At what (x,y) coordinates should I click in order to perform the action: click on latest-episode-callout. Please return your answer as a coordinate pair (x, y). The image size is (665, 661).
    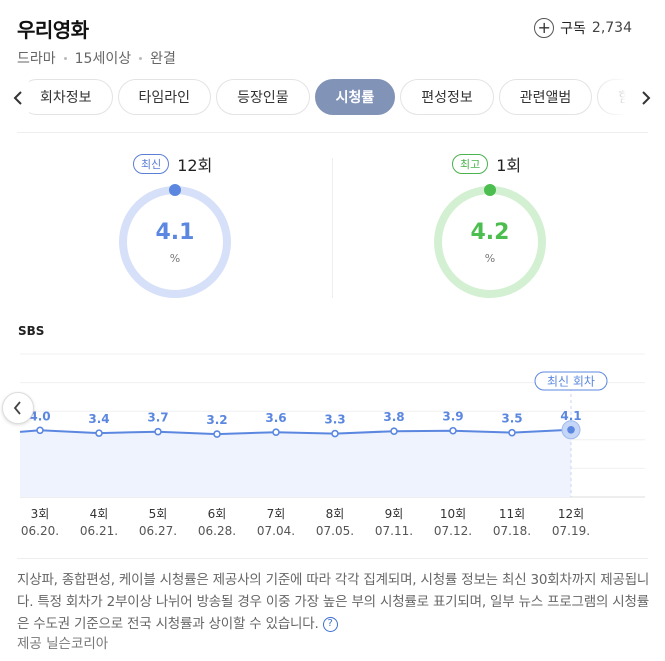
    Looking at the image, I should click on (571, 381).